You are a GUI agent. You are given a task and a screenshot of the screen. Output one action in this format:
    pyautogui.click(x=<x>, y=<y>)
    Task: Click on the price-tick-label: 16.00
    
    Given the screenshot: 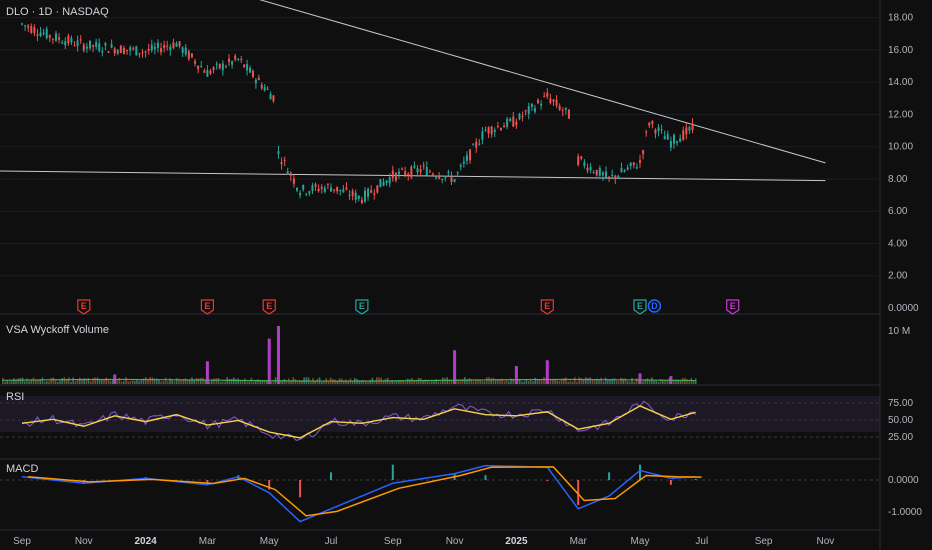 What is the action you would take?
    pyautogui.click(x=900, y=50)
    